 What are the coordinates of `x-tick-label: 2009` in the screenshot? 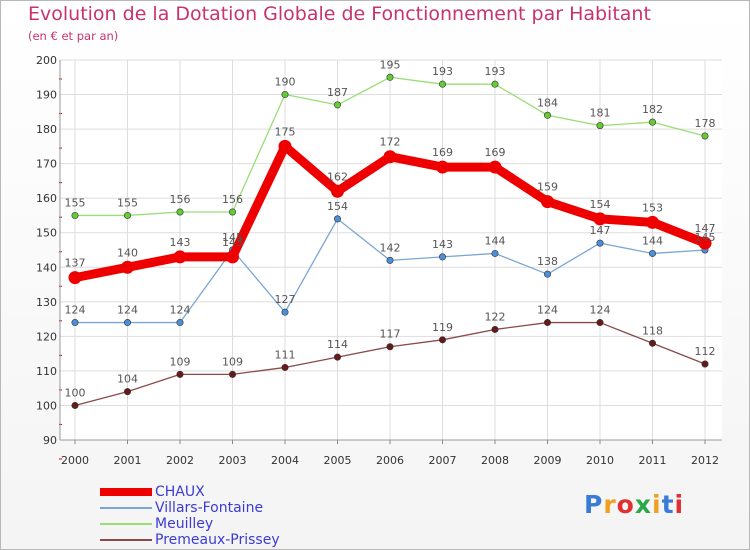 It's located at (548, 460).